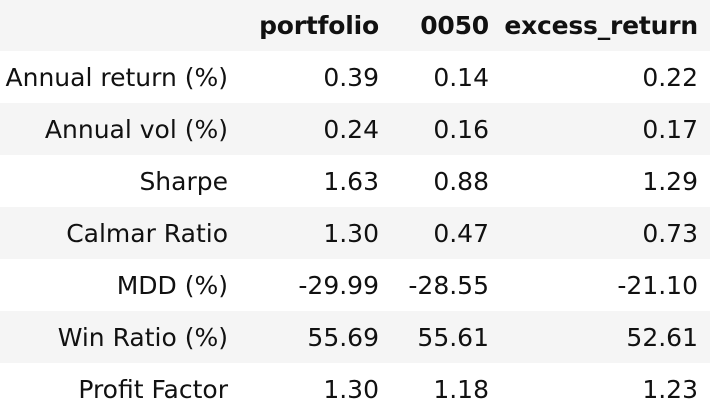 This screenshot has width=710, height=417. What do you see at coordinates (153, 389) in the screenshot?
I see `row-label: Profit Factor` at bounding box center [153, 389].